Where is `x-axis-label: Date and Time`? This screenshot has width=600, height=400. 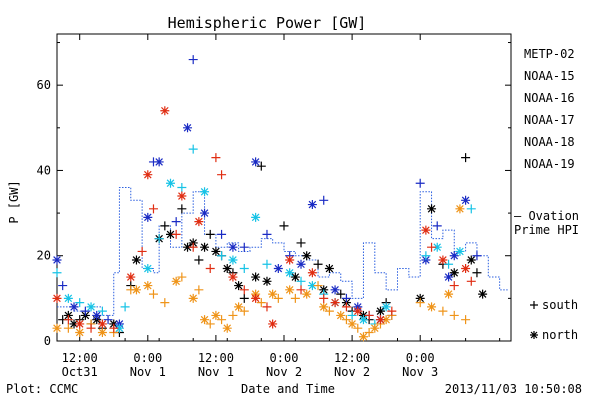
x-axis-label: Date and Time is located at coordinates (288, 389).